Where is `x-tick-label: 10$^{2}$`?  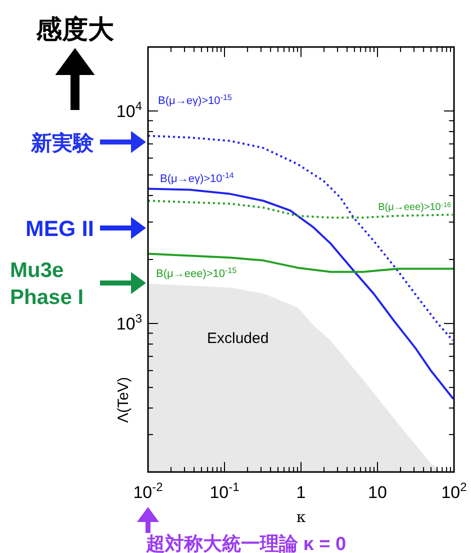
x-tick-label: 10$^{2}$ is located at coordinates (454, 491).